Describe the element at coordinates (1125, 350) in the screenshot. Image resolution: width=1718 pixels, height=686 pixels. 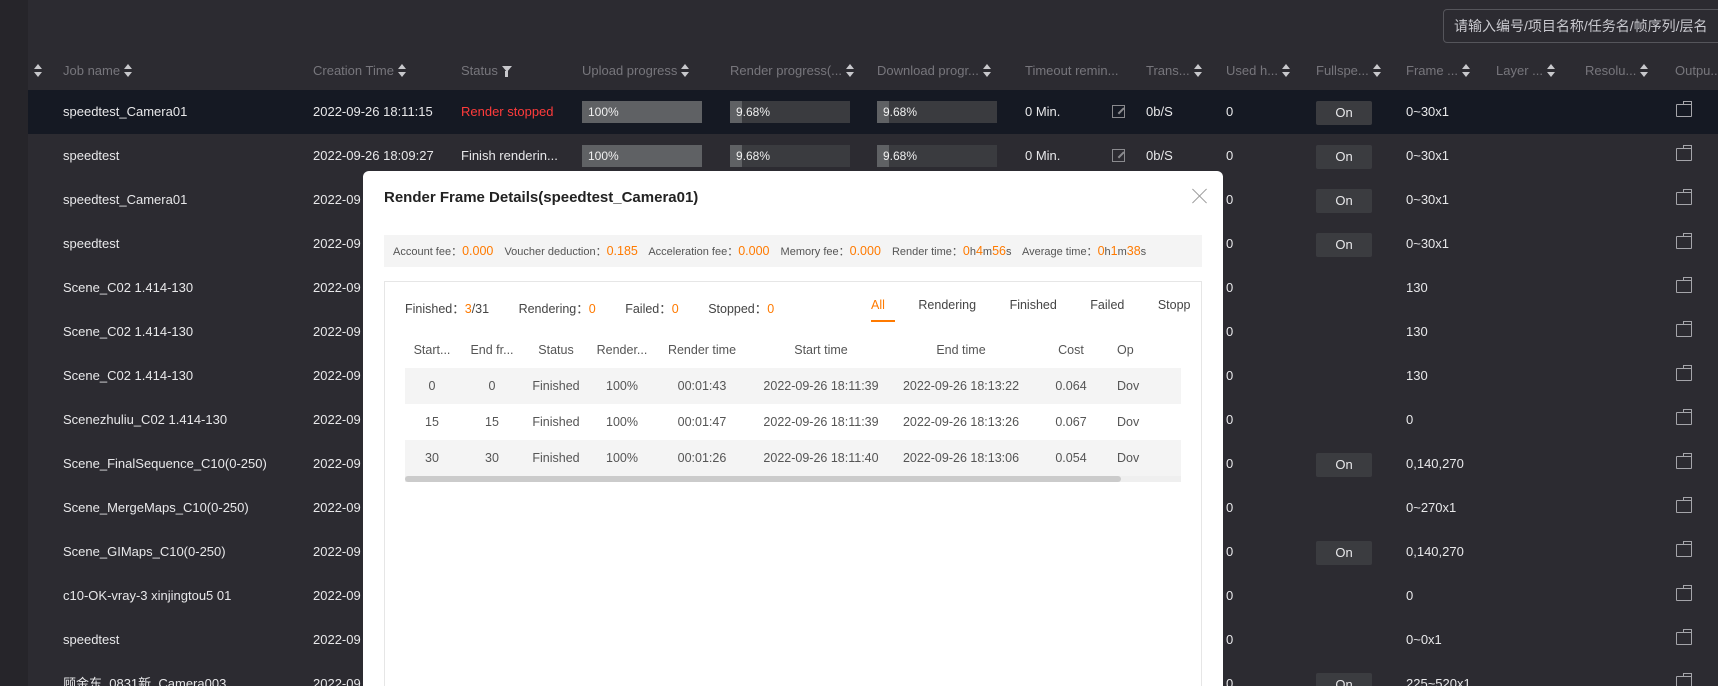
I see `col-operation: Op` at that location.